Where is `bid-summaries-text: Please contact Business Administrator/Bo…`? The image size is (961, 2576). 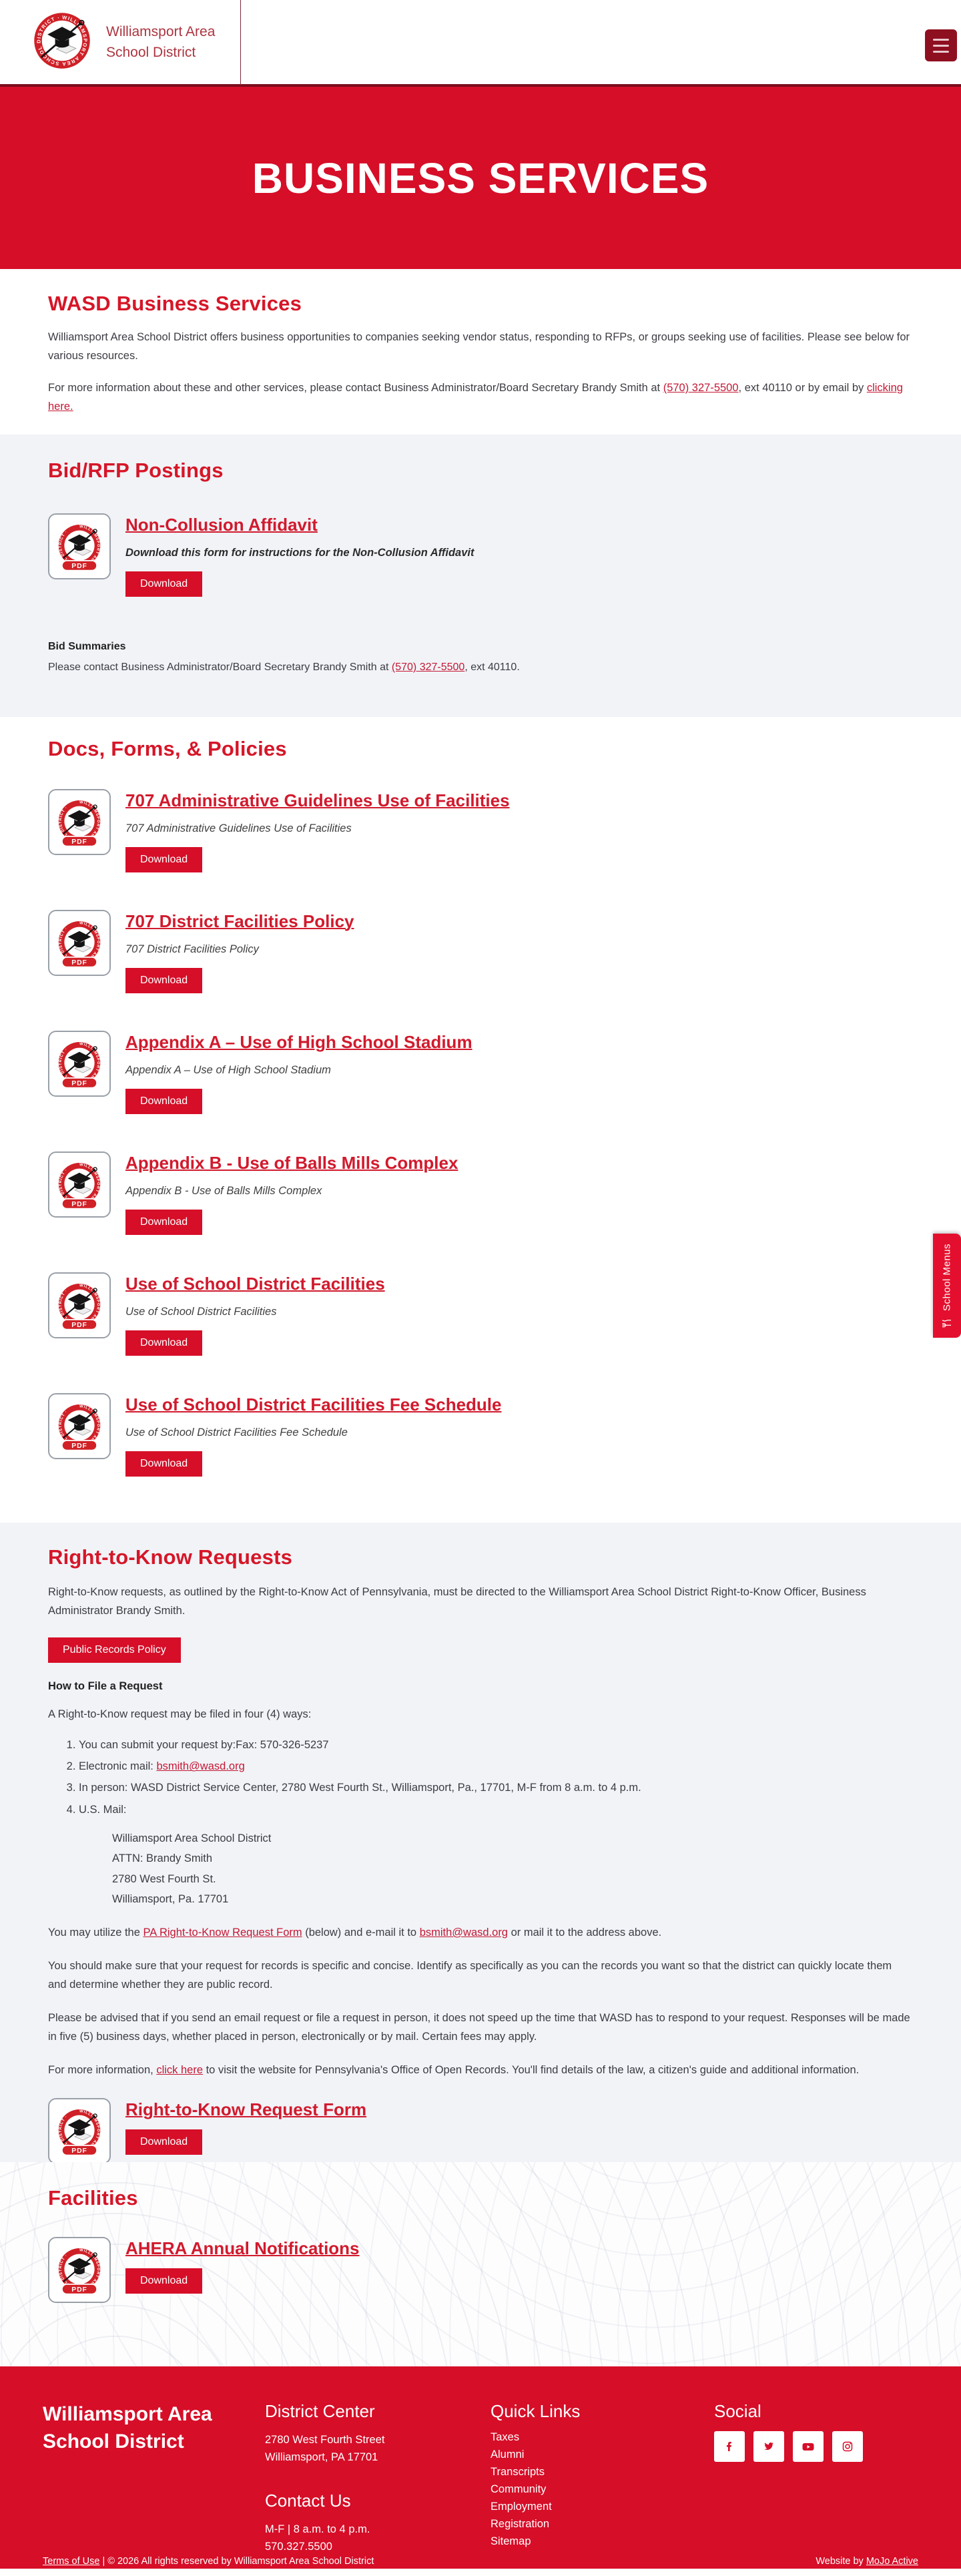
bid-summaries-text: Please contact Business Administrator/Bo… is located at coordinates (480, 667).